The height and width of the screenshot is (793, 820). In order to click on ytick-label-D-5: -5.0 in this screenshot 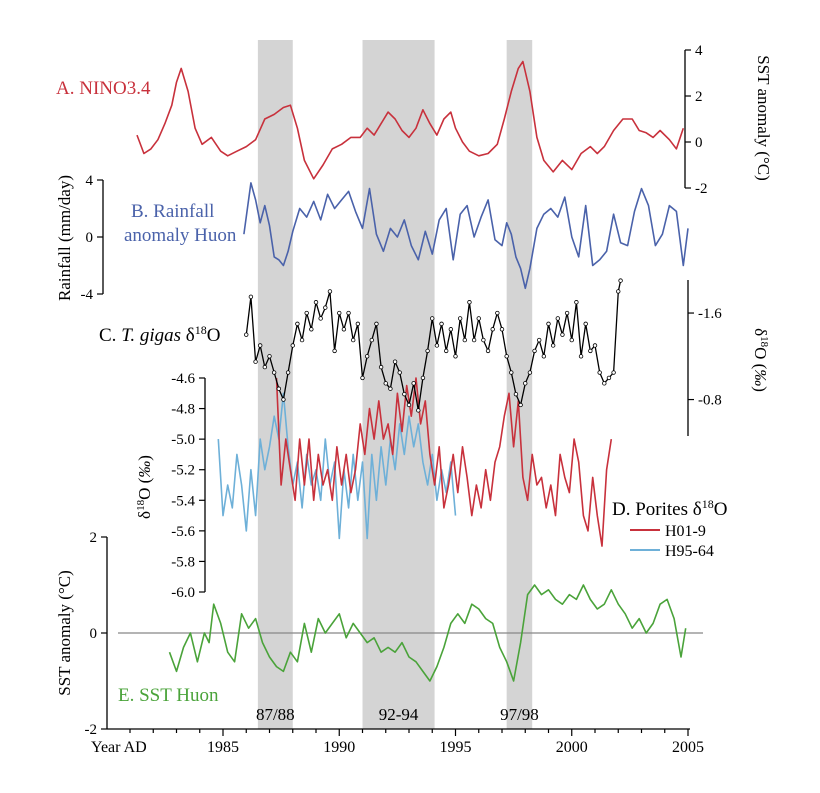, I will do `click(183, 440)`.